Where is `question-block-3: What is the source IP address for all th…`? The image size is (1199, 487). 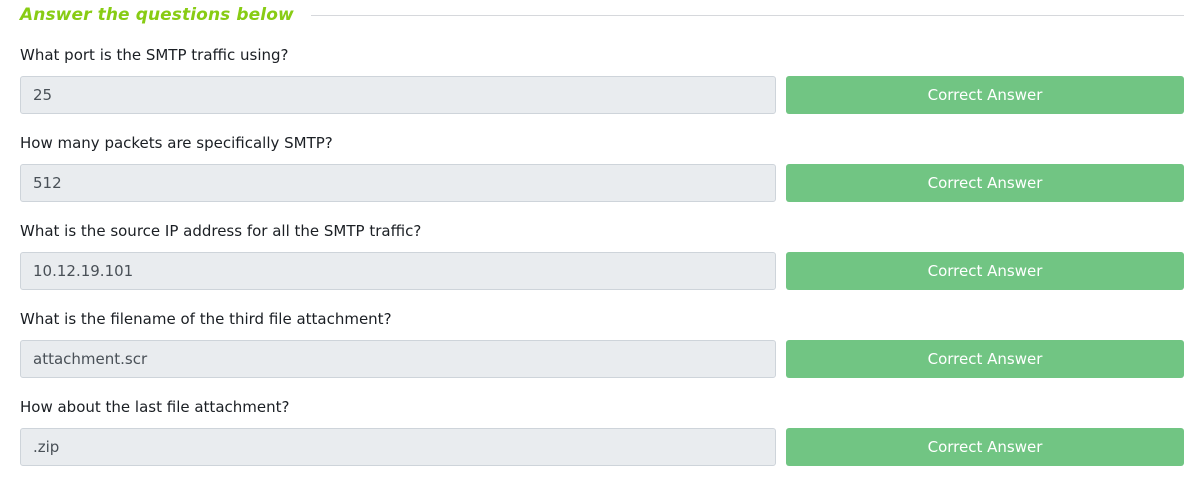 question-block-3: What is the source IP address for all th… is located at coordinates (602, 255).